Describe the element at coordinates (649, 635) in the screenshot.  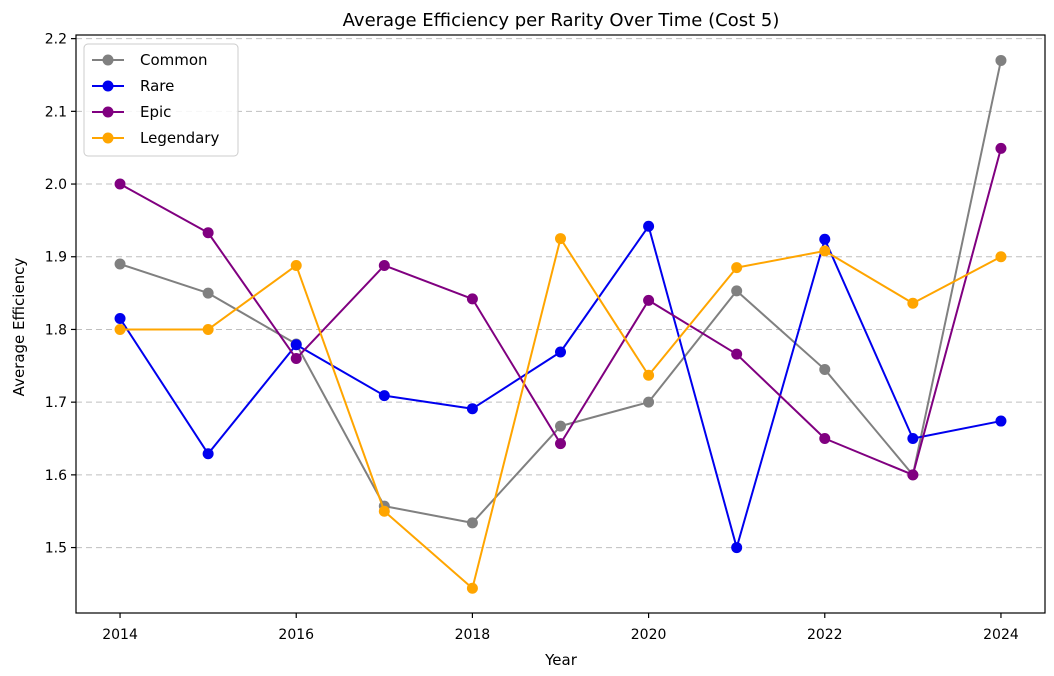
I see `x-tick-label: 2020` at that location.